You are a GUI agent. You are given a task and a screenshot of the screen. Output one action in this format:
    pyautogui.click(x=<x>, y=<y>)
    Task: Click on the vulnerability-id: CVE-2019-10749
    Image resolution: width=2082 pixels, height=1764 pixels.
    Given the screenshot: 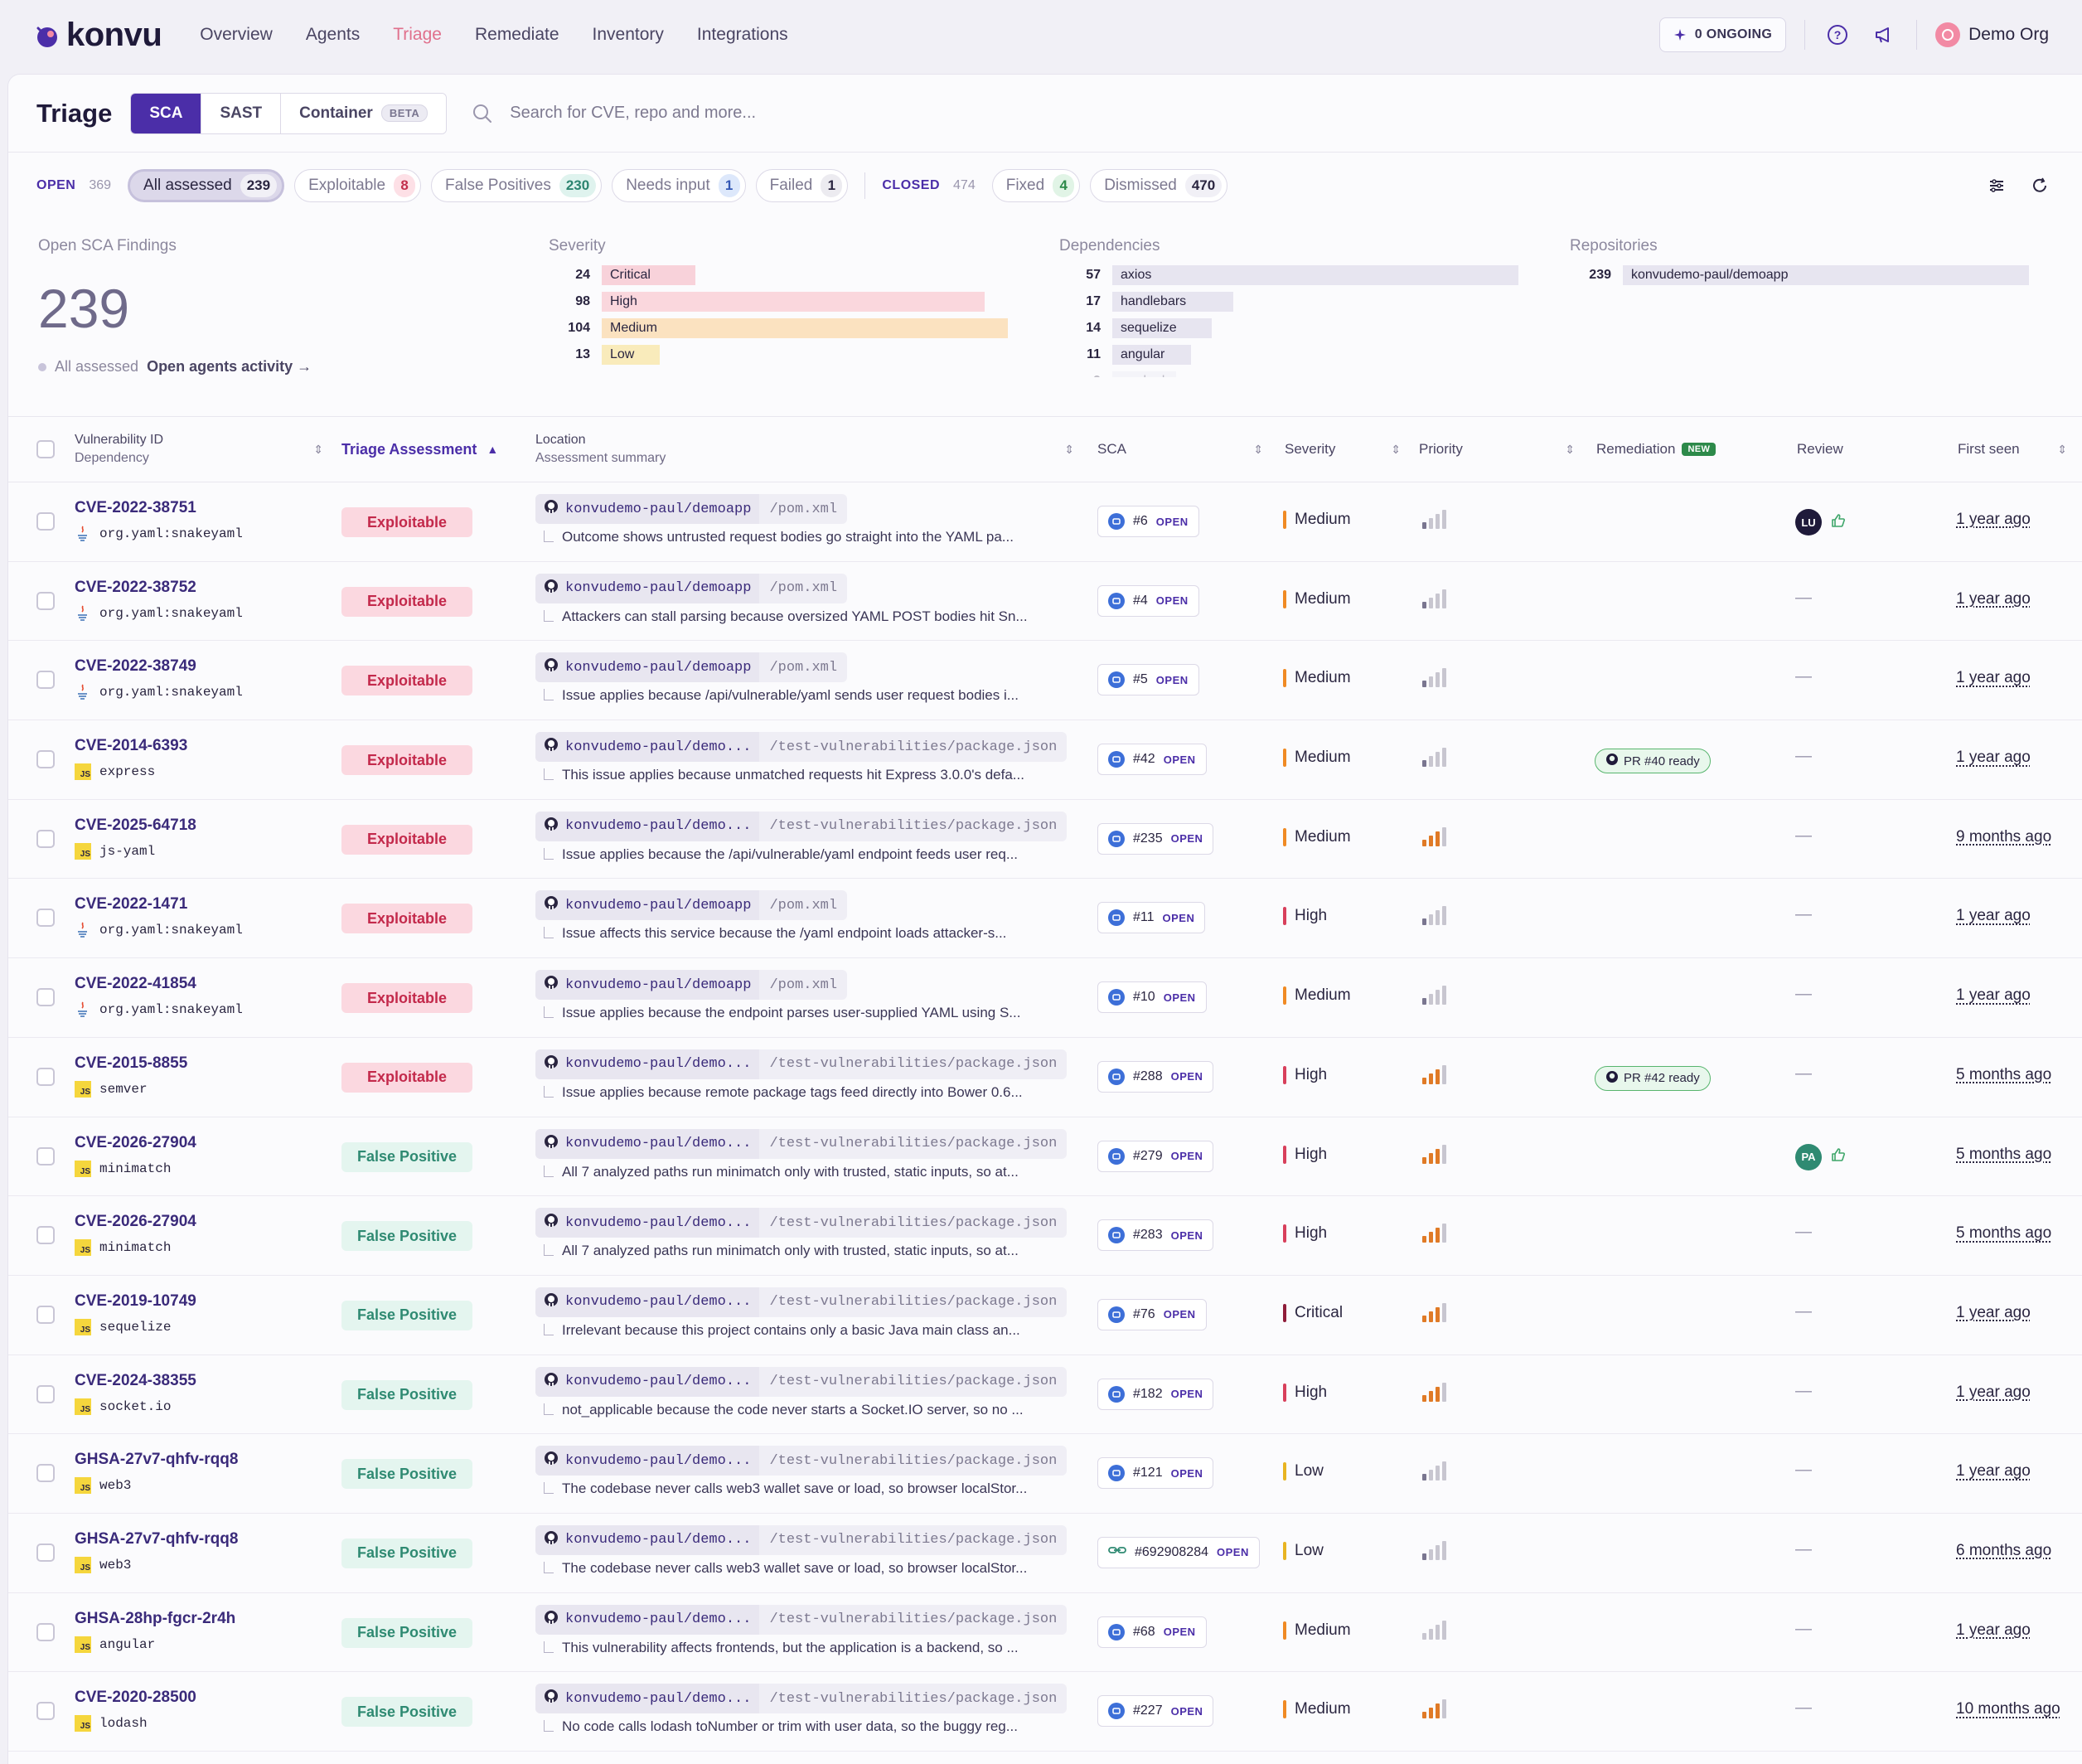 What is the action you would take?
    pyautogui.click(x=135, y=1301)
    